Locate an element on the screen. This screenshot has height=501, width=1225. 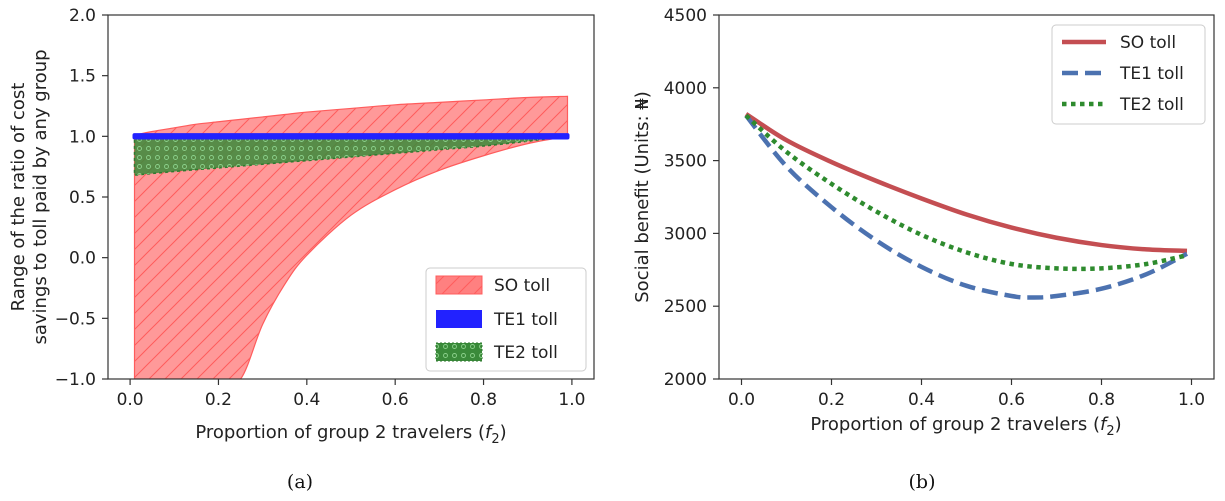
y-axis-a: −1.0 −0.5 0.0 0.5 1.0 1.5 2.0 is located at coordinates (81, 198).